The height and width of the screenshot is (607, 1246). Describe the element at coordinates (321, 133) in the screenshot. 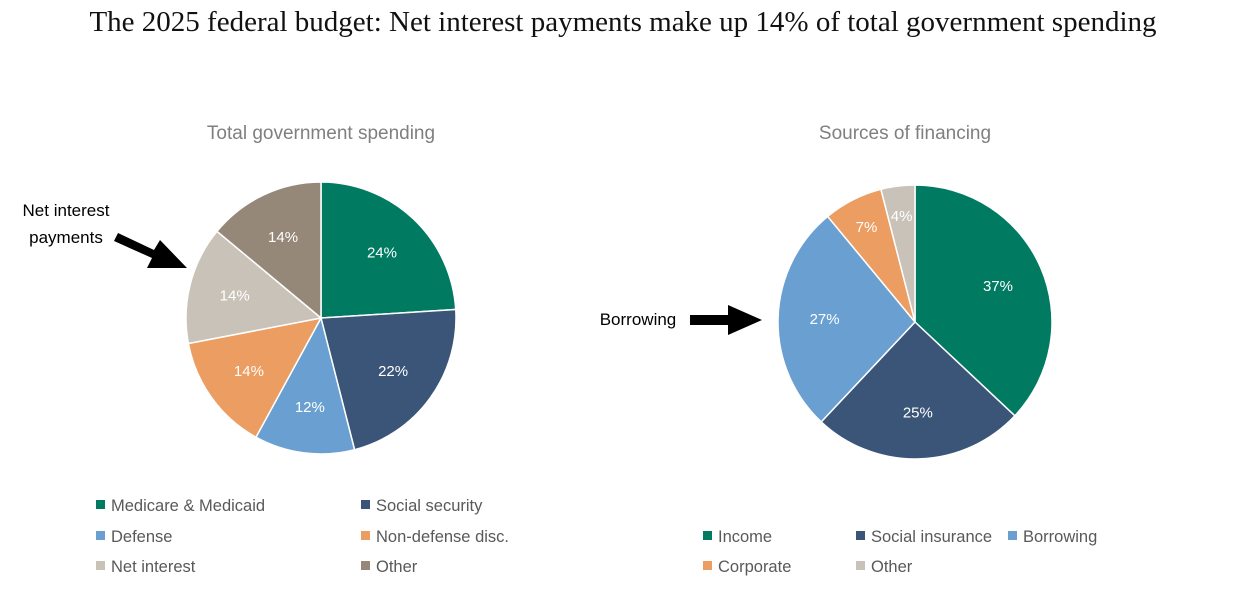

I see `left-chart-title: Total government spending` at that location.